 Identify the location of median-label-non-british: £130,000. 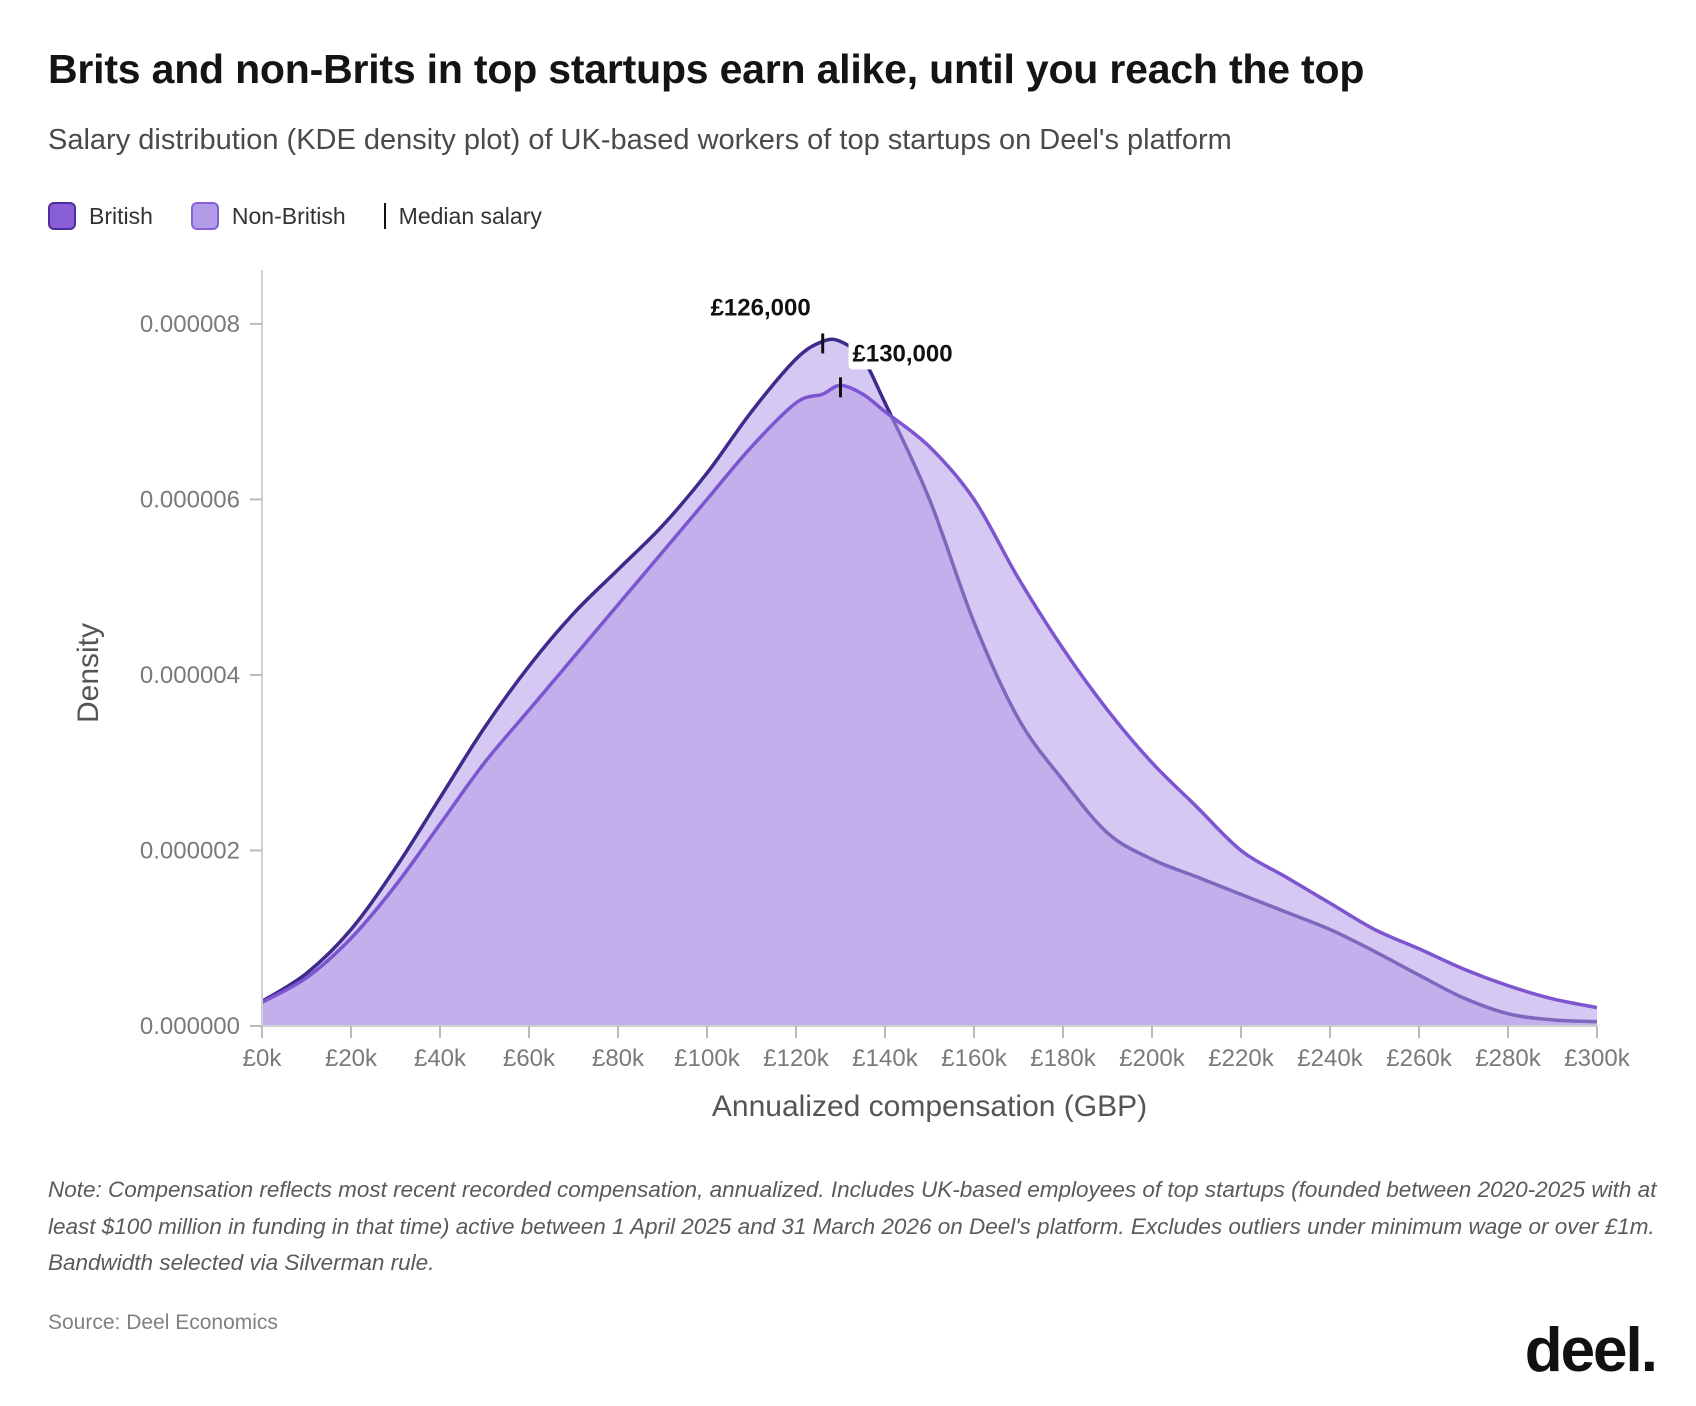
(903, 353).